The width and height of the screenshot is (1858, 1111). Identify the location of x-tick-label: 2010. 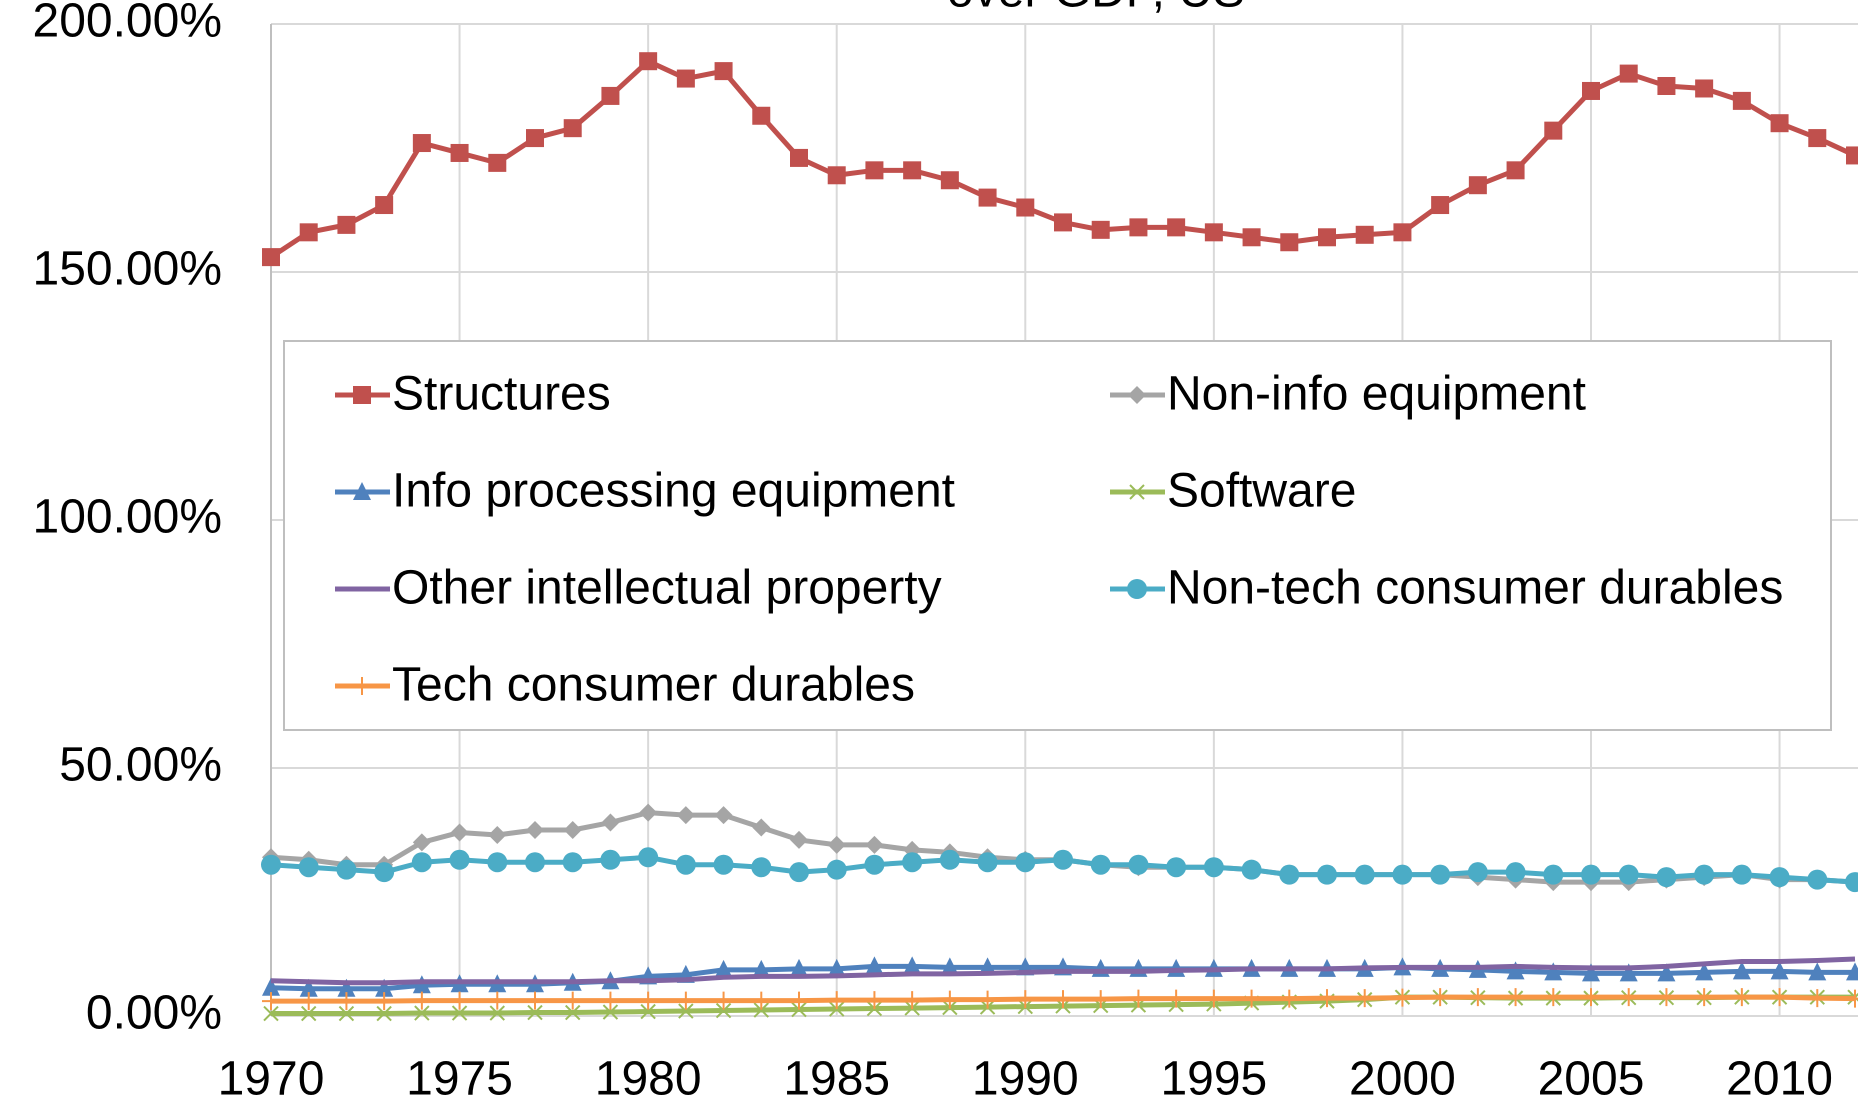
(1779, 1079).